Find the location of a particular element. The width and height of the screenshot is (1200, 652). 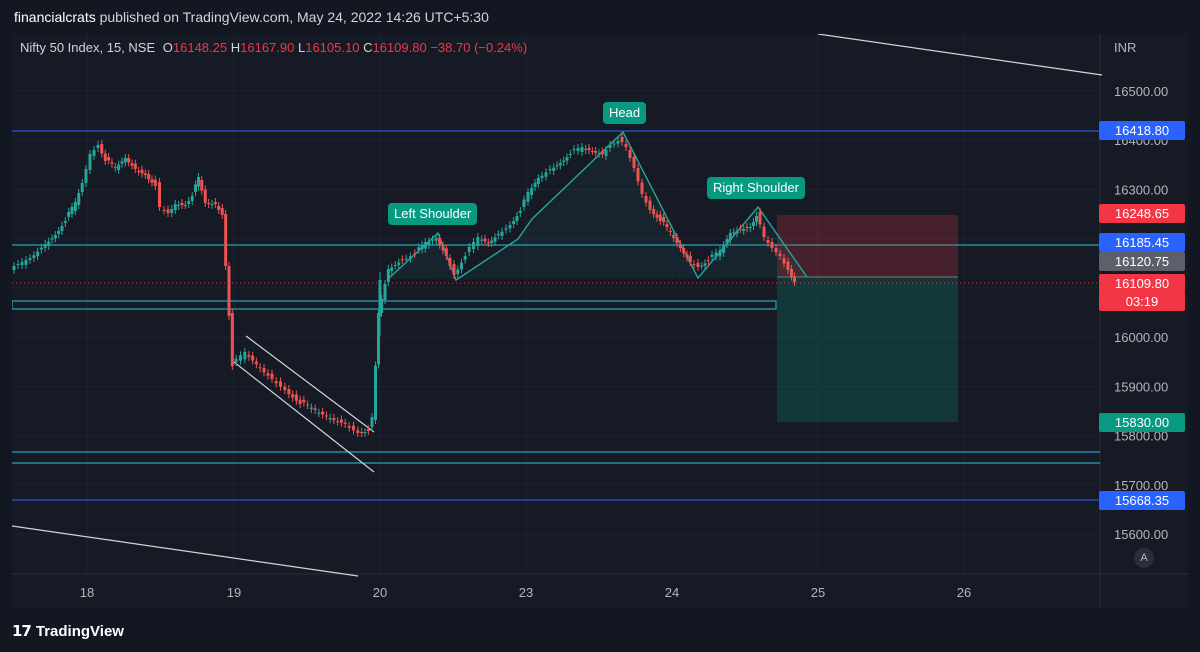

auto-scale-button: A is located at coordinates (1144, 558).